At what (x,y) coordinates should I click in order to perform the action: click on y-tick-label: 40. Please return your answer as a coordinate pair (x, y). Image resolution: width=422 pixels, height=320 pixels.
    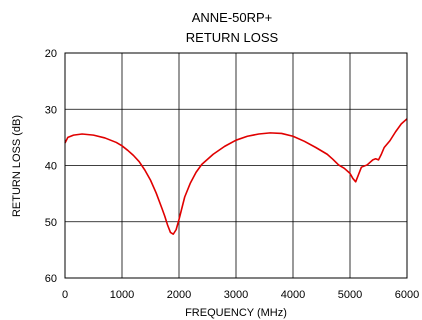
    Looking at the image, I should click on (51, 167).